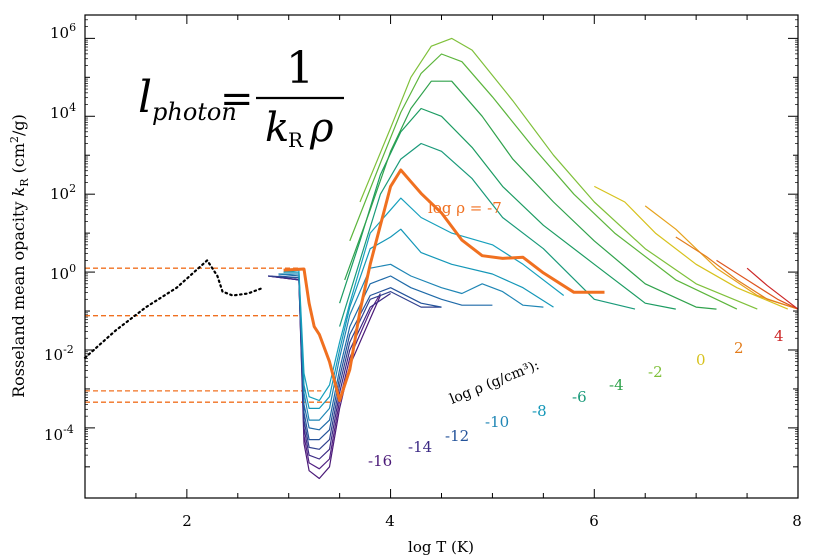  What do you see at coordinates (63, 272) in the screenshot?
I see `y-tick-label: 10⁰` at bounding box center [63, 272].